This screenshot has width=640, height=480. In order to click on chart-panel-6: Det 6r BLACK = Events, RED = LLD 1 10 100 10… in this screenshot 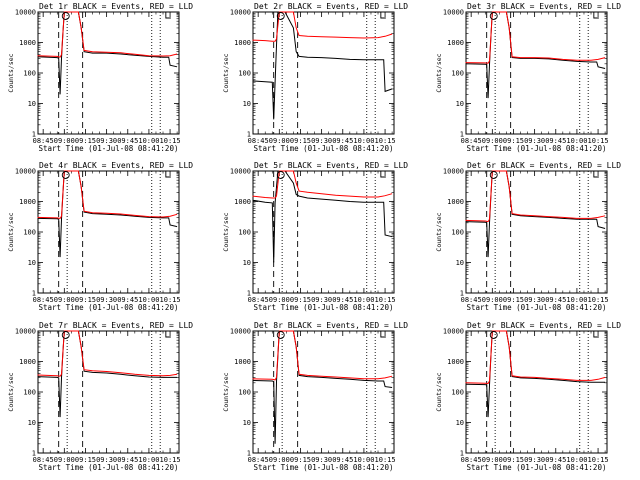, I will do `click(528, 236)`.